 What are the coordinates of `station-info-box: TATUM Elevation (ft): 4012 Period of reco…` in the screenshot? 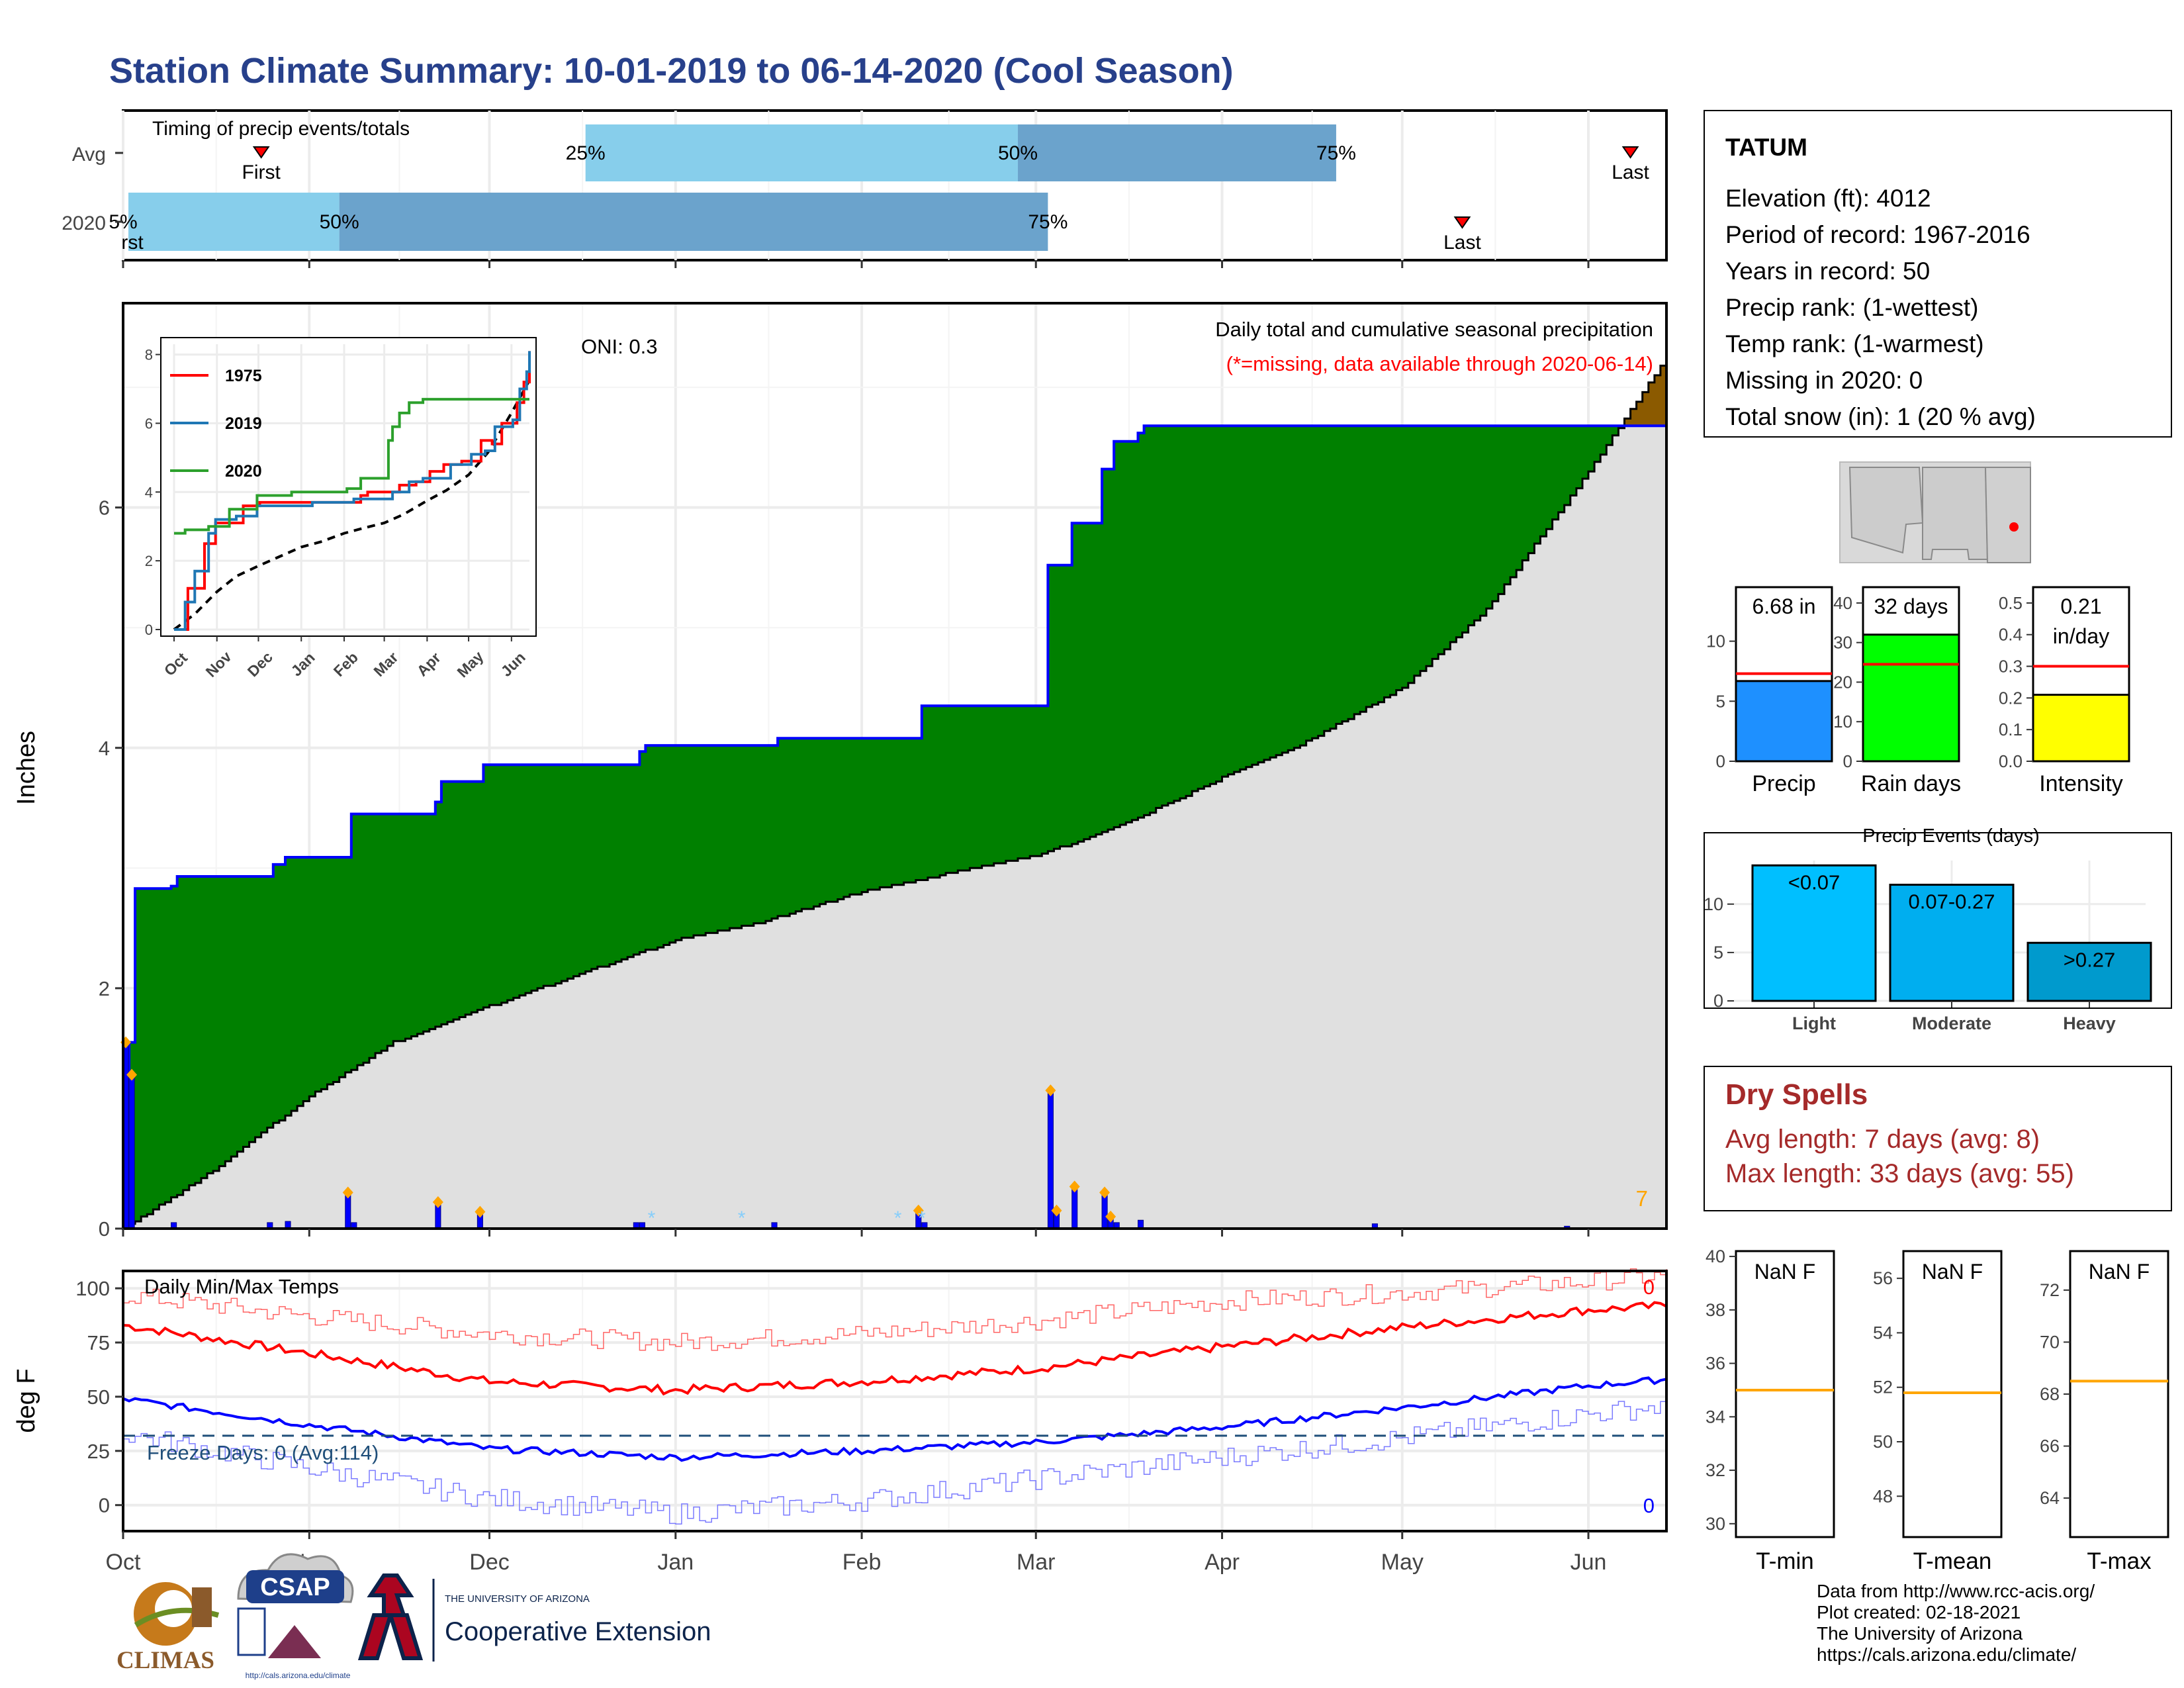 It's located at (1938, 274).